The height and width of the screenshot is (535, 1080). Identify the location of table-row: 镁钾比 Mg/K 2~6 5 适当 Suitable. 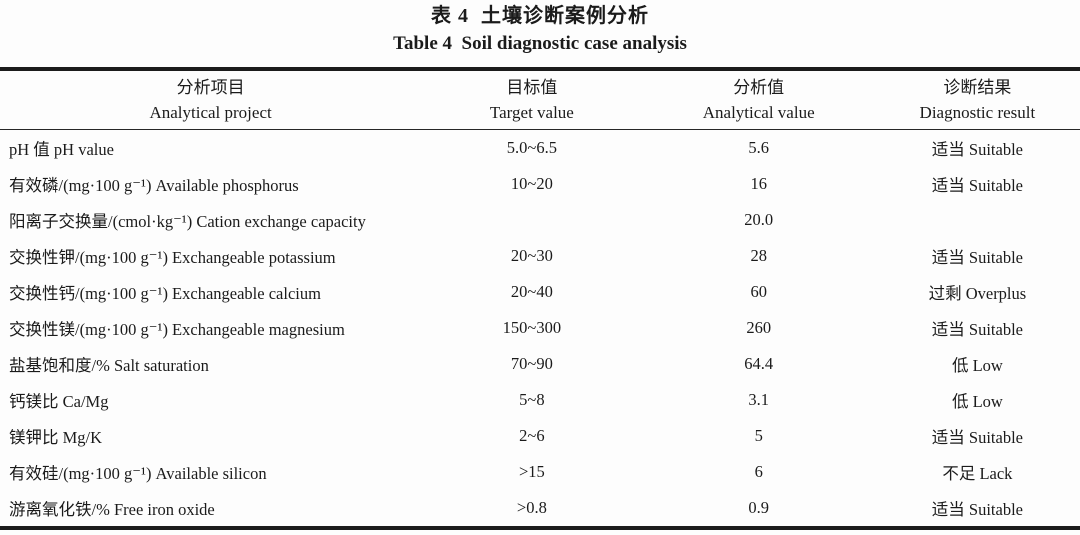
(540, 436).